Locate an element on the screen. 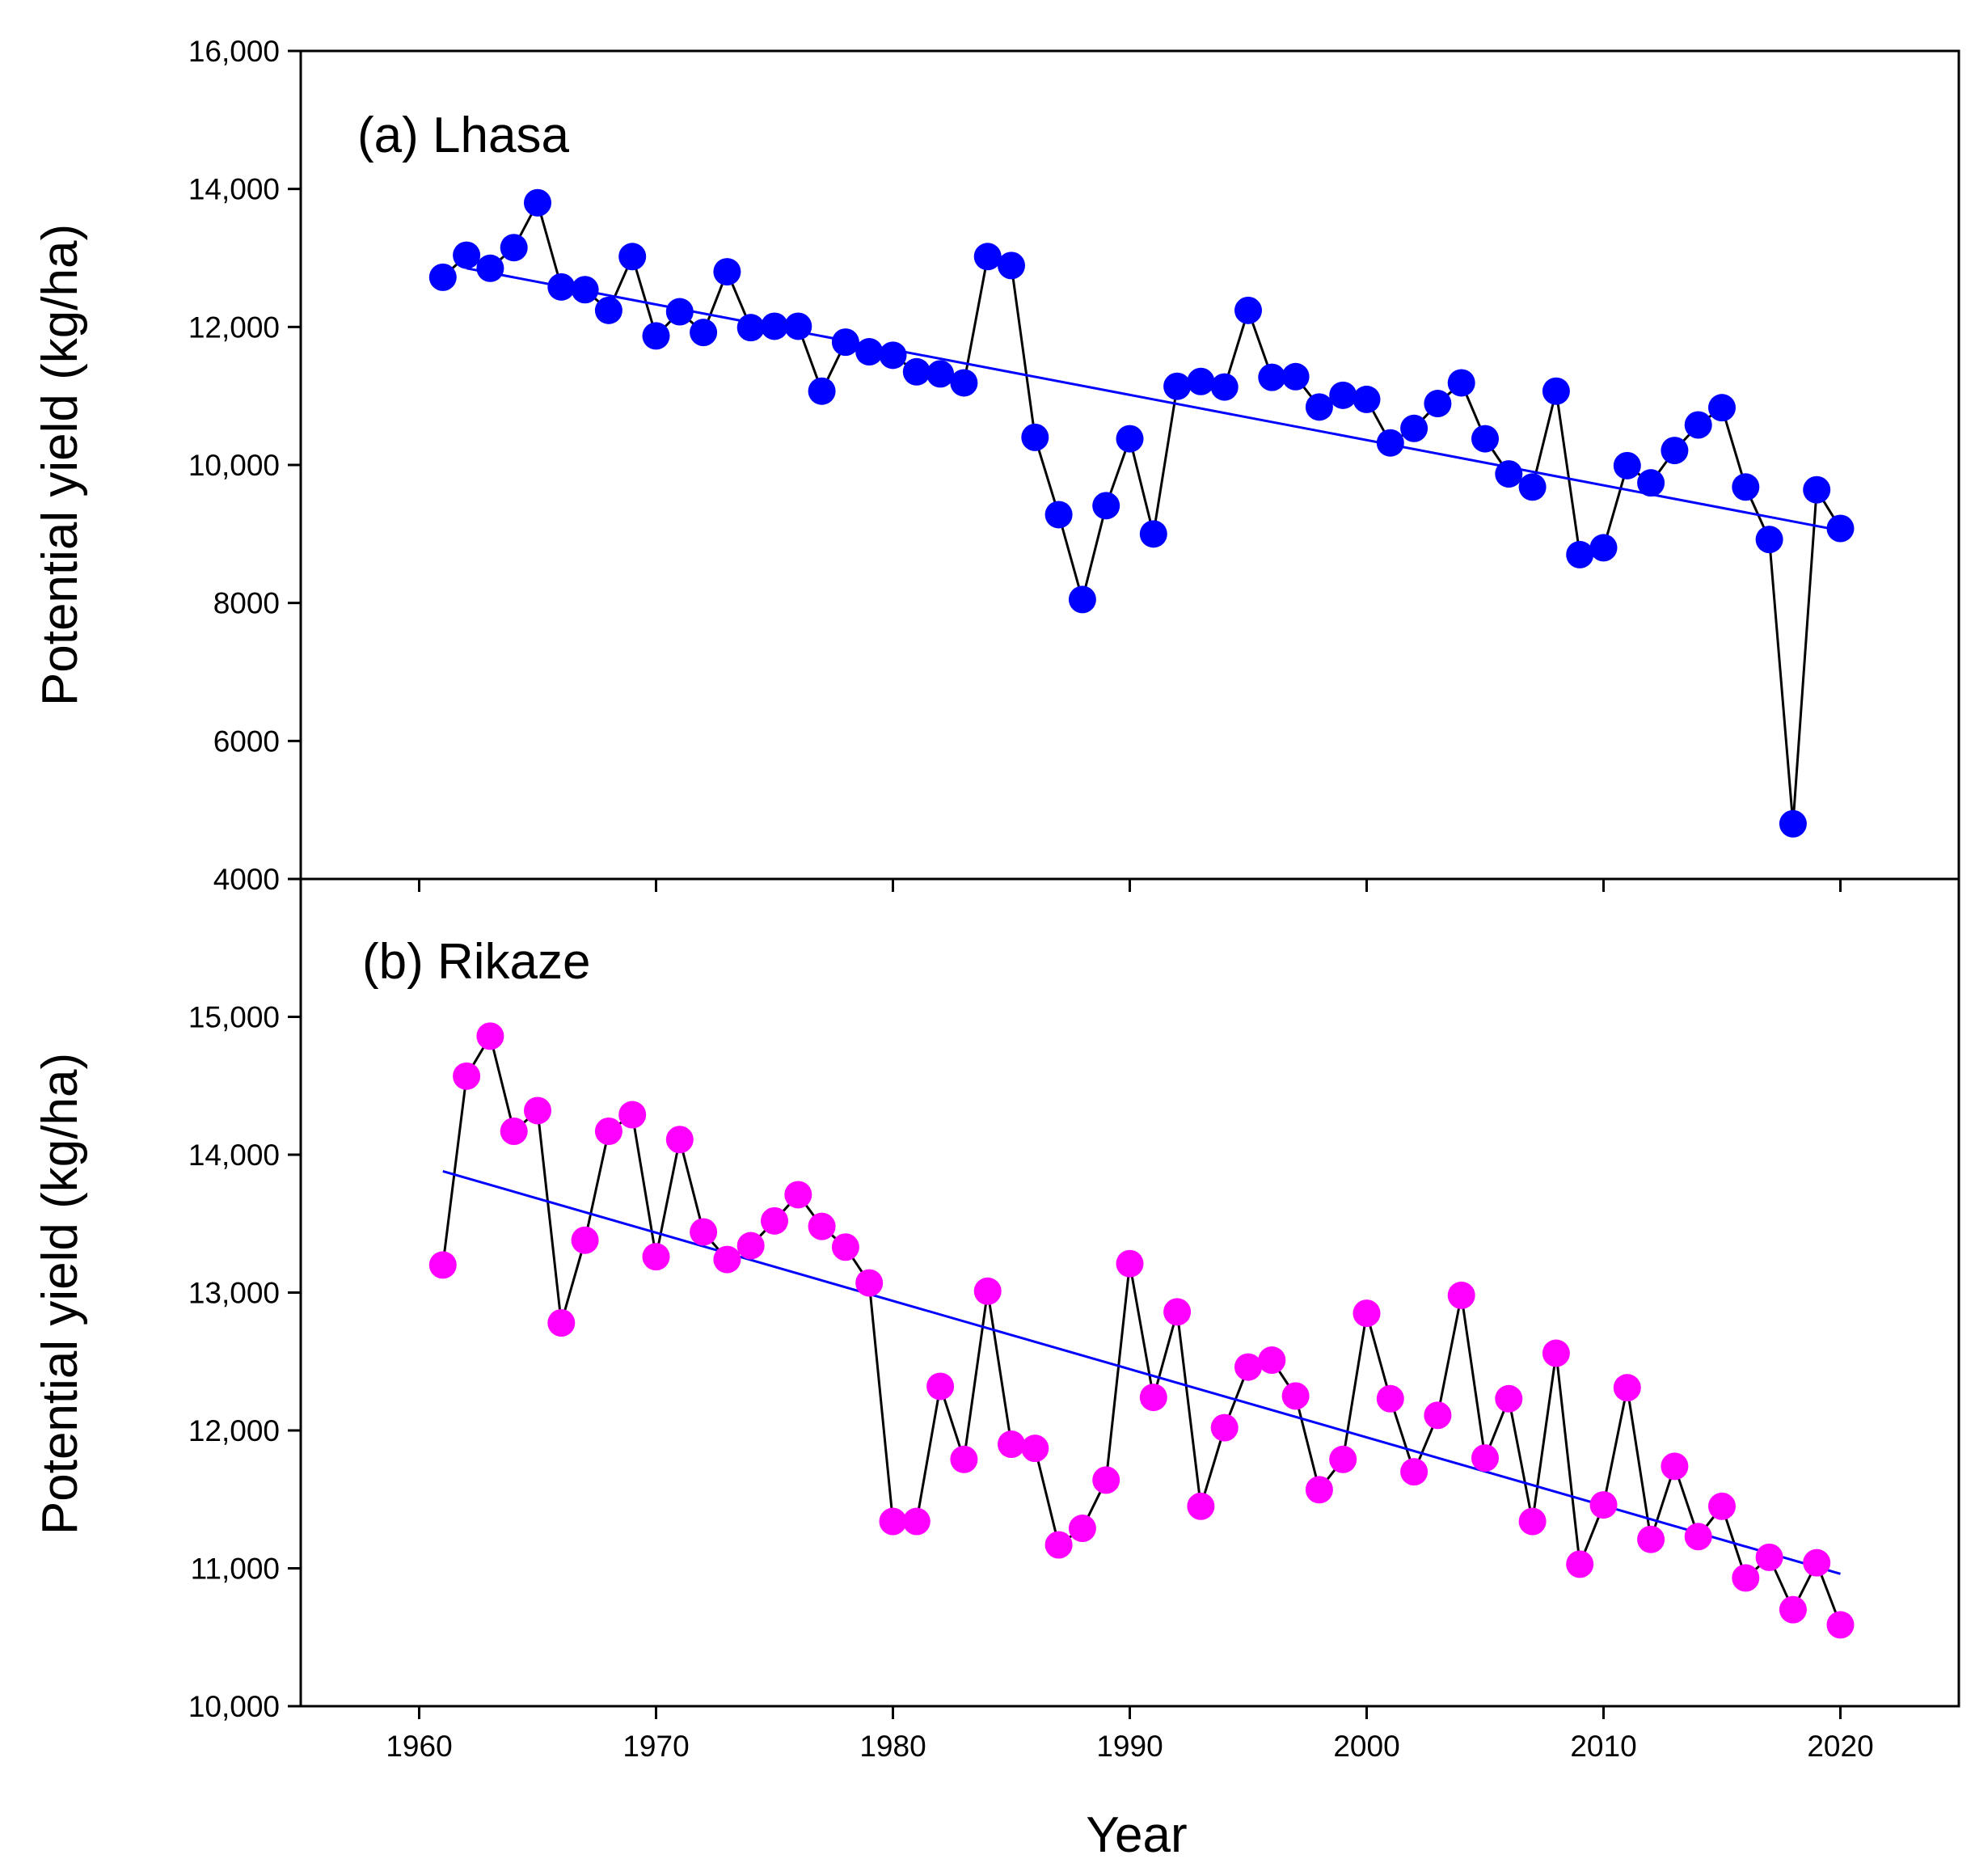  data-point-b-2006 is located at coordinates (1509, 1398).